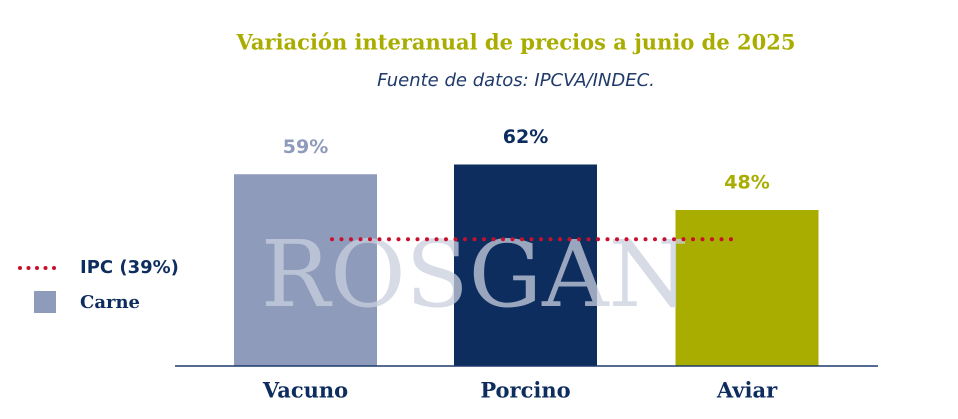 The image size is (958, 419). Describe the element at coordinates (516, 80) in the screenshot. I see `chart-subtitle: Fuente de datos: IPCVA/INDEC.` at that location.